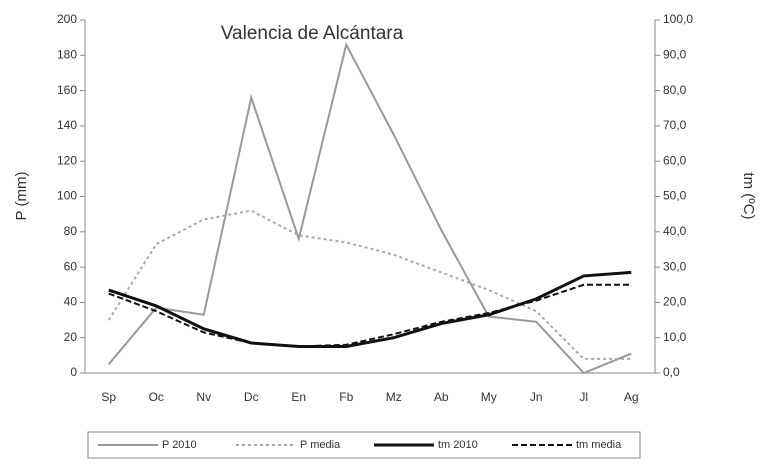 The height and width of the screenshot is (466, 764). What do you see at coordinates (203, 397) in the screenshot?
I see `x-tick-label: Nv` at bounding box center [203, 397].